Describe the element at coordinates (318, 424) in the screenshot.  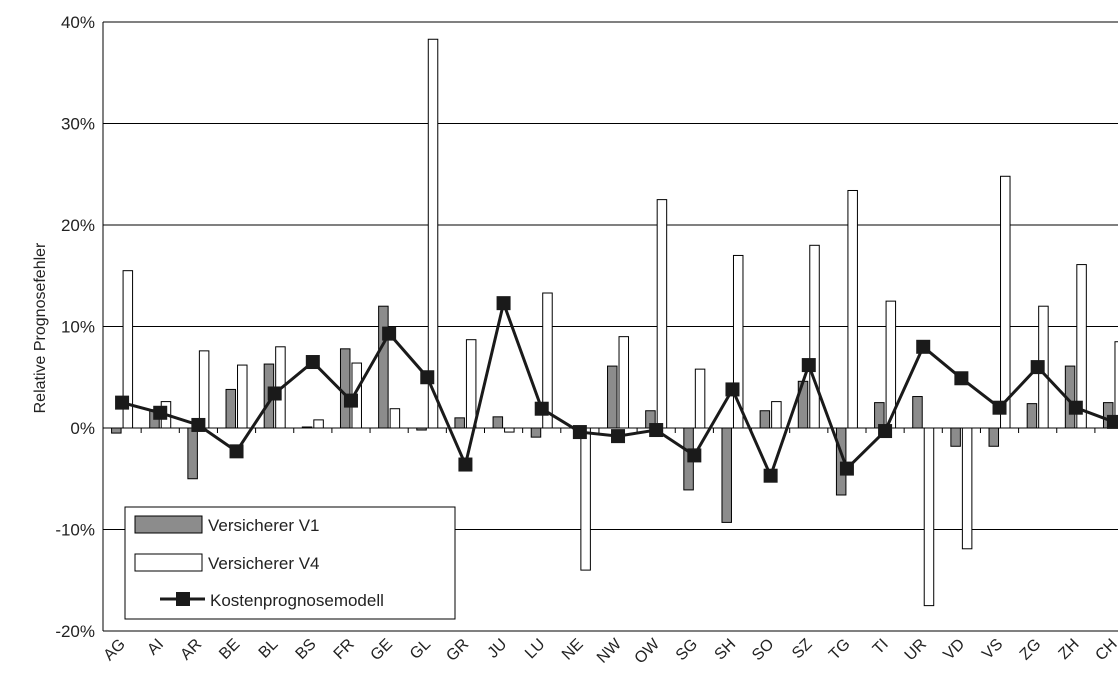
I see `bar-v4-bs` at that location.